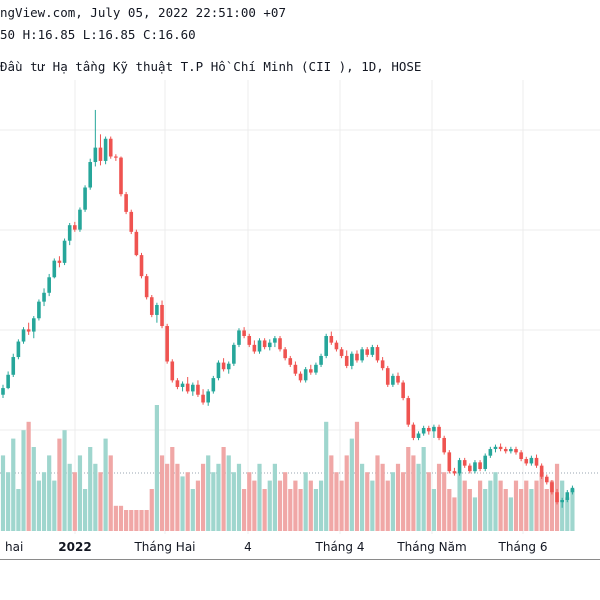  What do you see at coordinates (14, 547) in the screenshot?
I see `x-axis-label: hai` at bounding box center [14, 547].